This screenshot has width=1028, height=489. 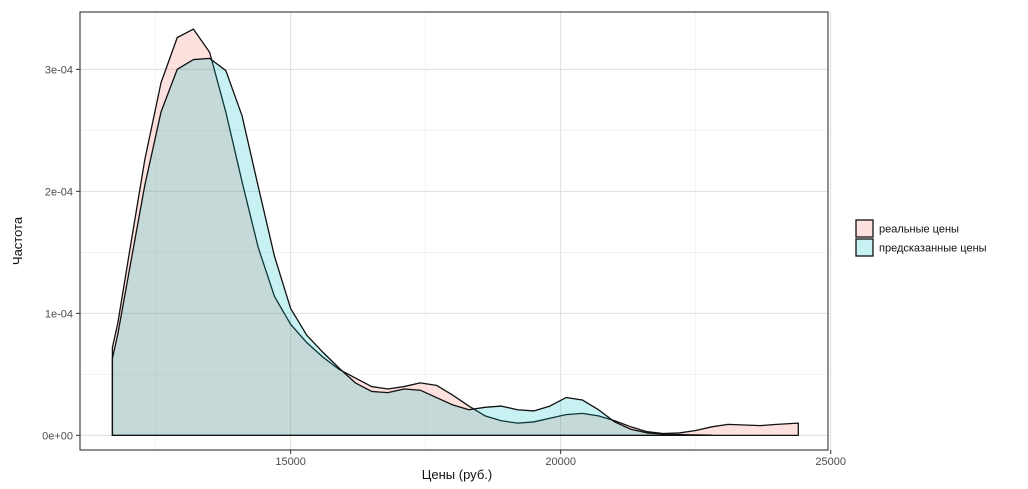 What do you see at coordinates (59, 314) in the screenshot?
I see `y-tick-label: 1e-04` at bounding box center [59, 314].